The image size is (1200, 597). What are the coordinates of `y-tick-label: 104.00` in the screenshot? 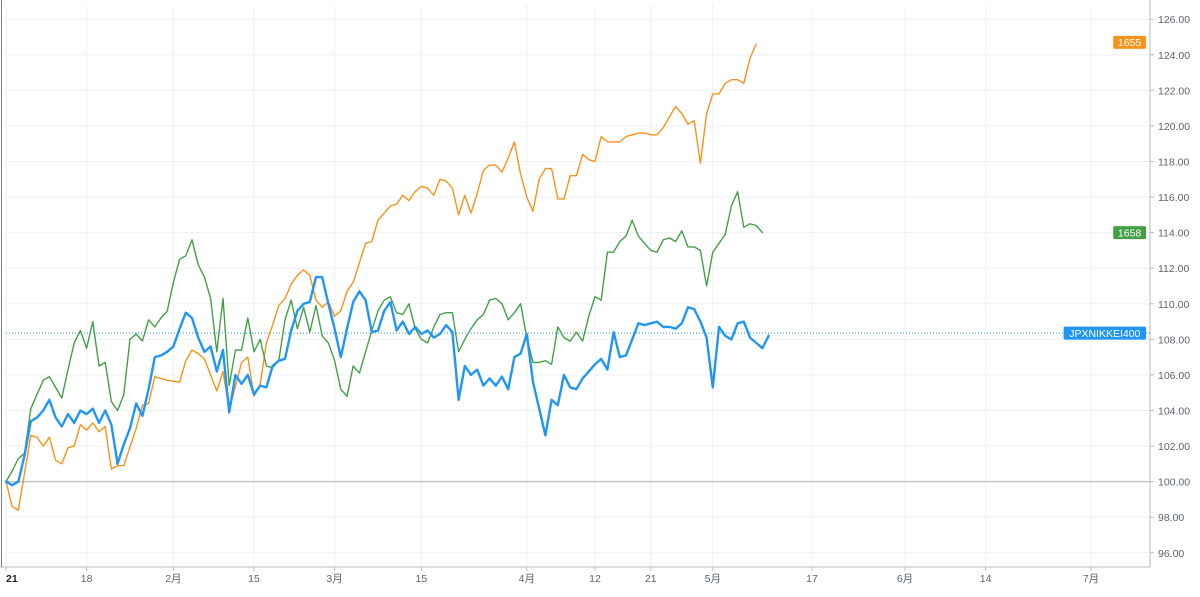 It's located at (1174, 411).